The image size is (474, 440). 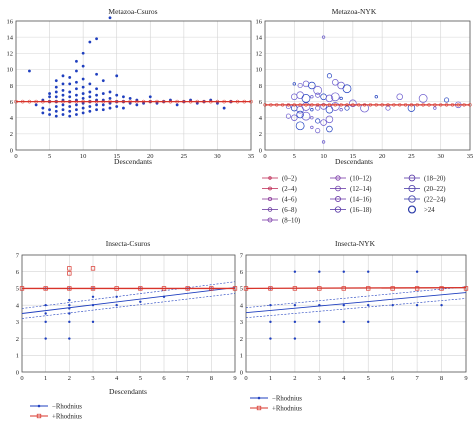 What do you see at coordinates (12, 118) in the screenshot?
I see `y-tick-label: 4` at bounding box center [12, 118].